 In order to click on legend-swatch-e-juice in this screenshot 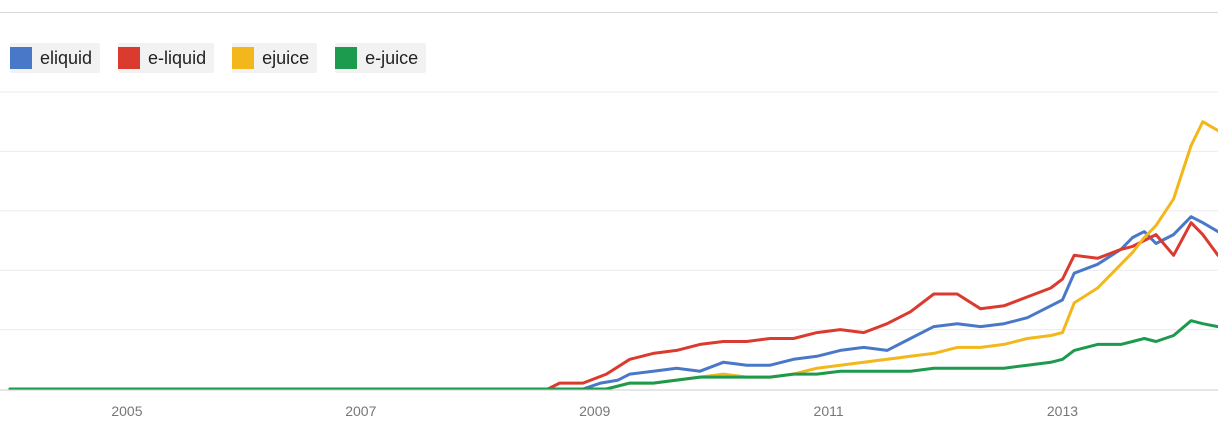, I will do `click(346, 58)`.